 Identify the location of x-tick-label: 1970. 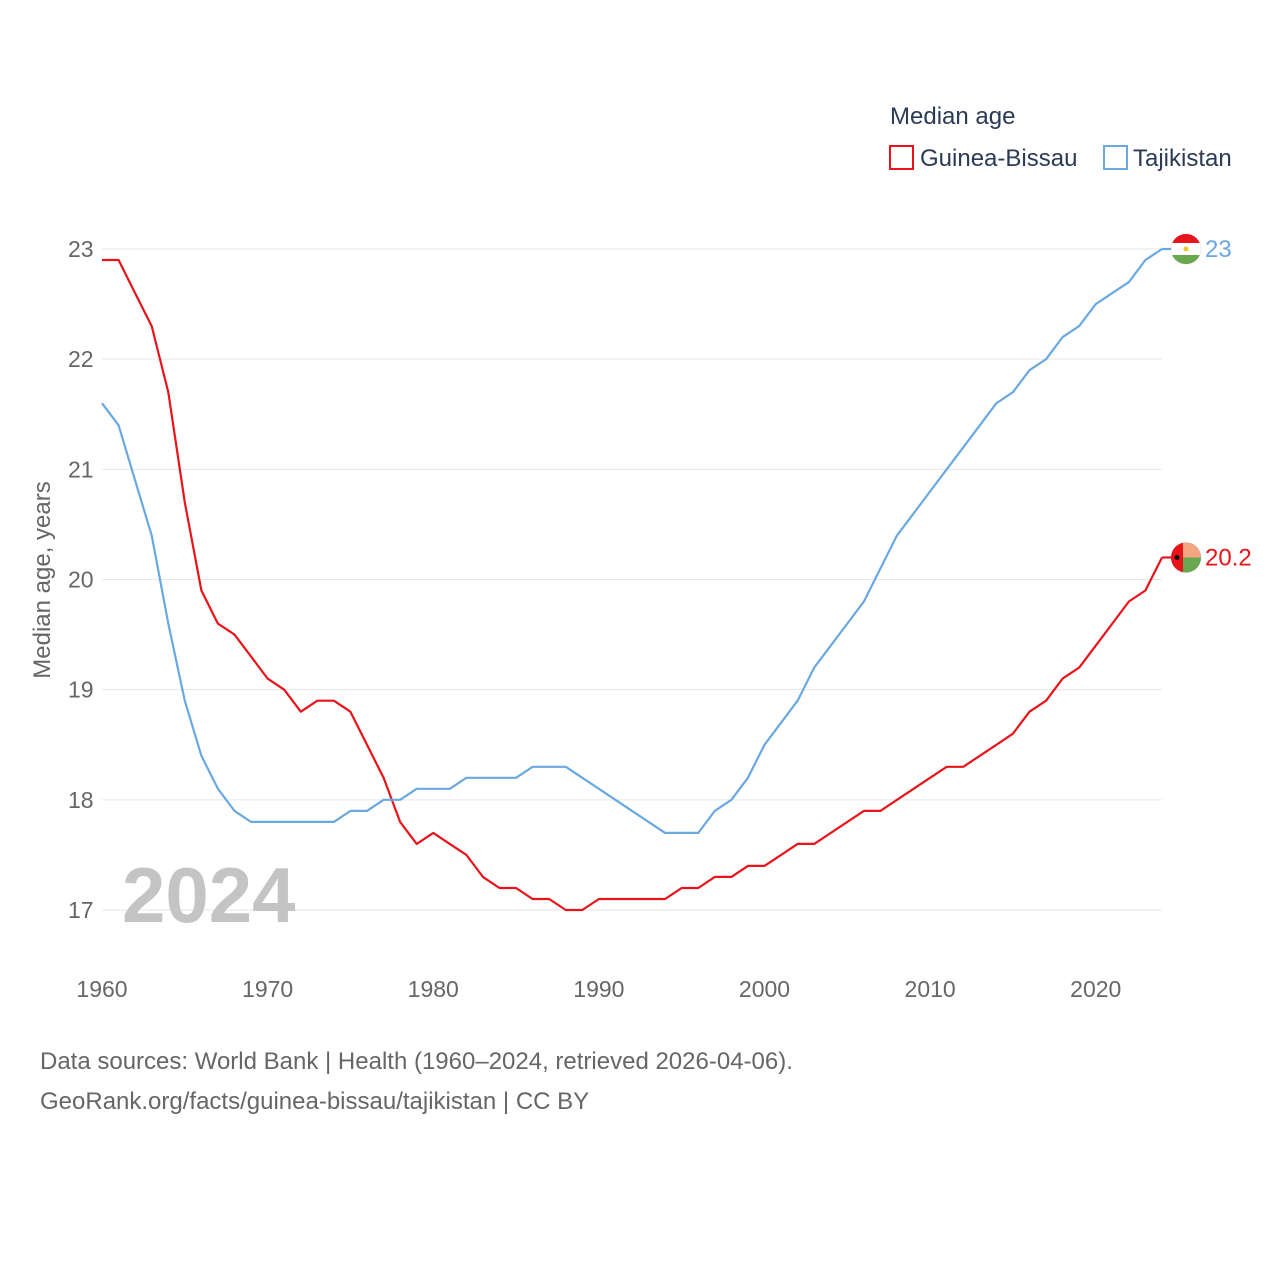
(267, 989).